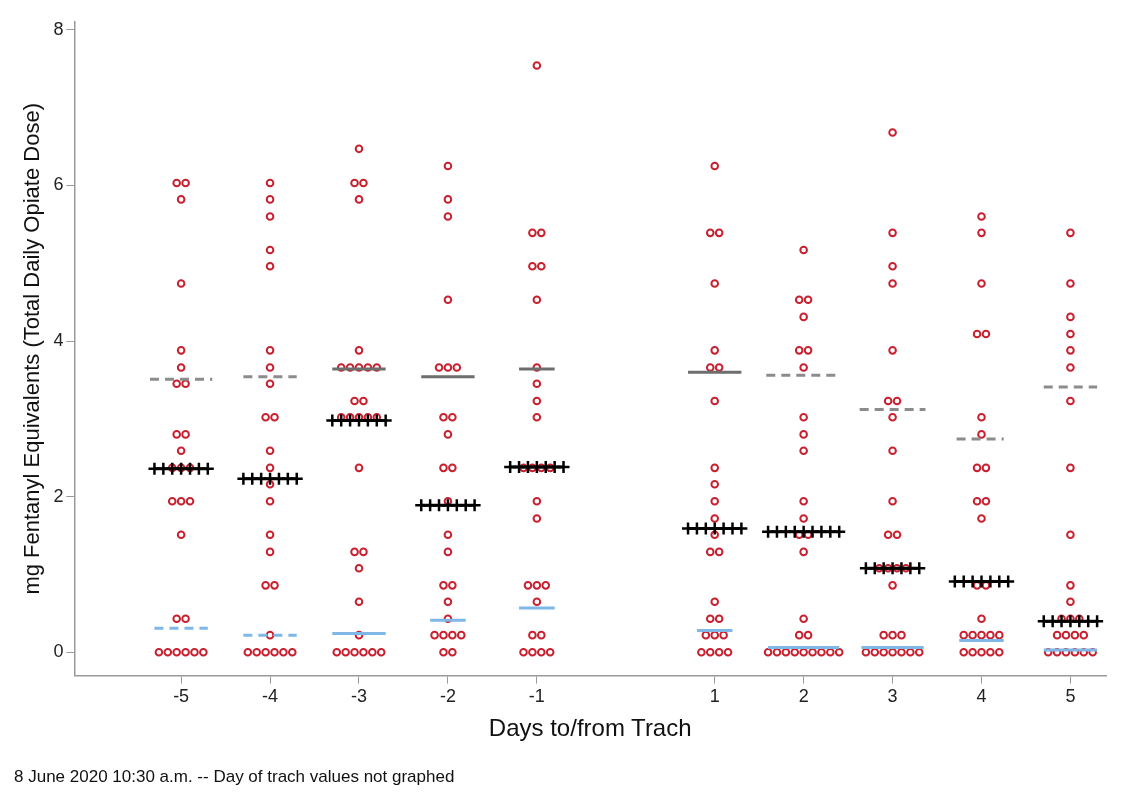 The height and width of the screenshot is (804, 1136). I want to click on y-axis-title: mg Fentanyl Equivalents (Total Daily Opiate Dose), so click(32, 349).